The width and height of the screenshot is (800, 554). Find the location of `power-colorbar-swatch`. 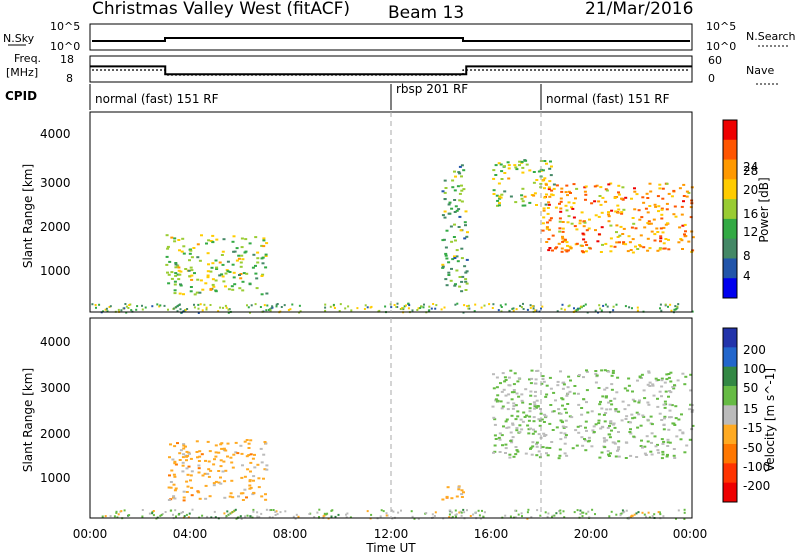

power-colorbar-swatch is located at coordinates (730, 248).